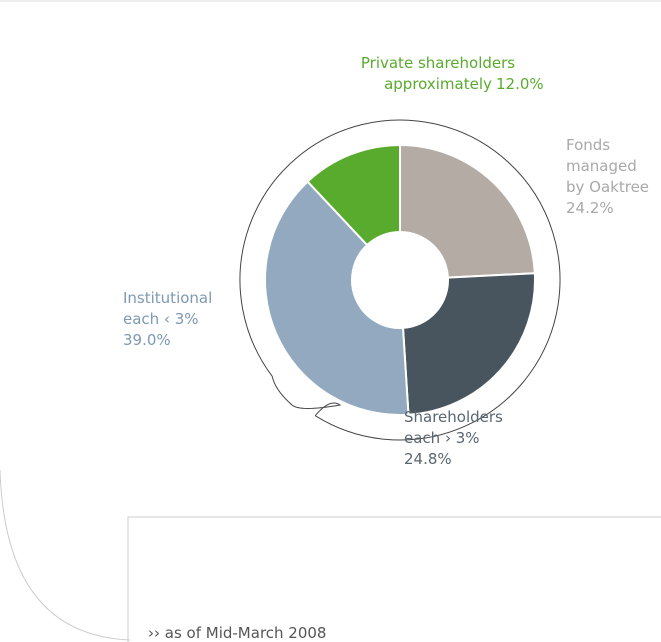 The width and height of the screenshot is (661, 642). I want to click on slice-label: by Oaktree, so click(607, 187).